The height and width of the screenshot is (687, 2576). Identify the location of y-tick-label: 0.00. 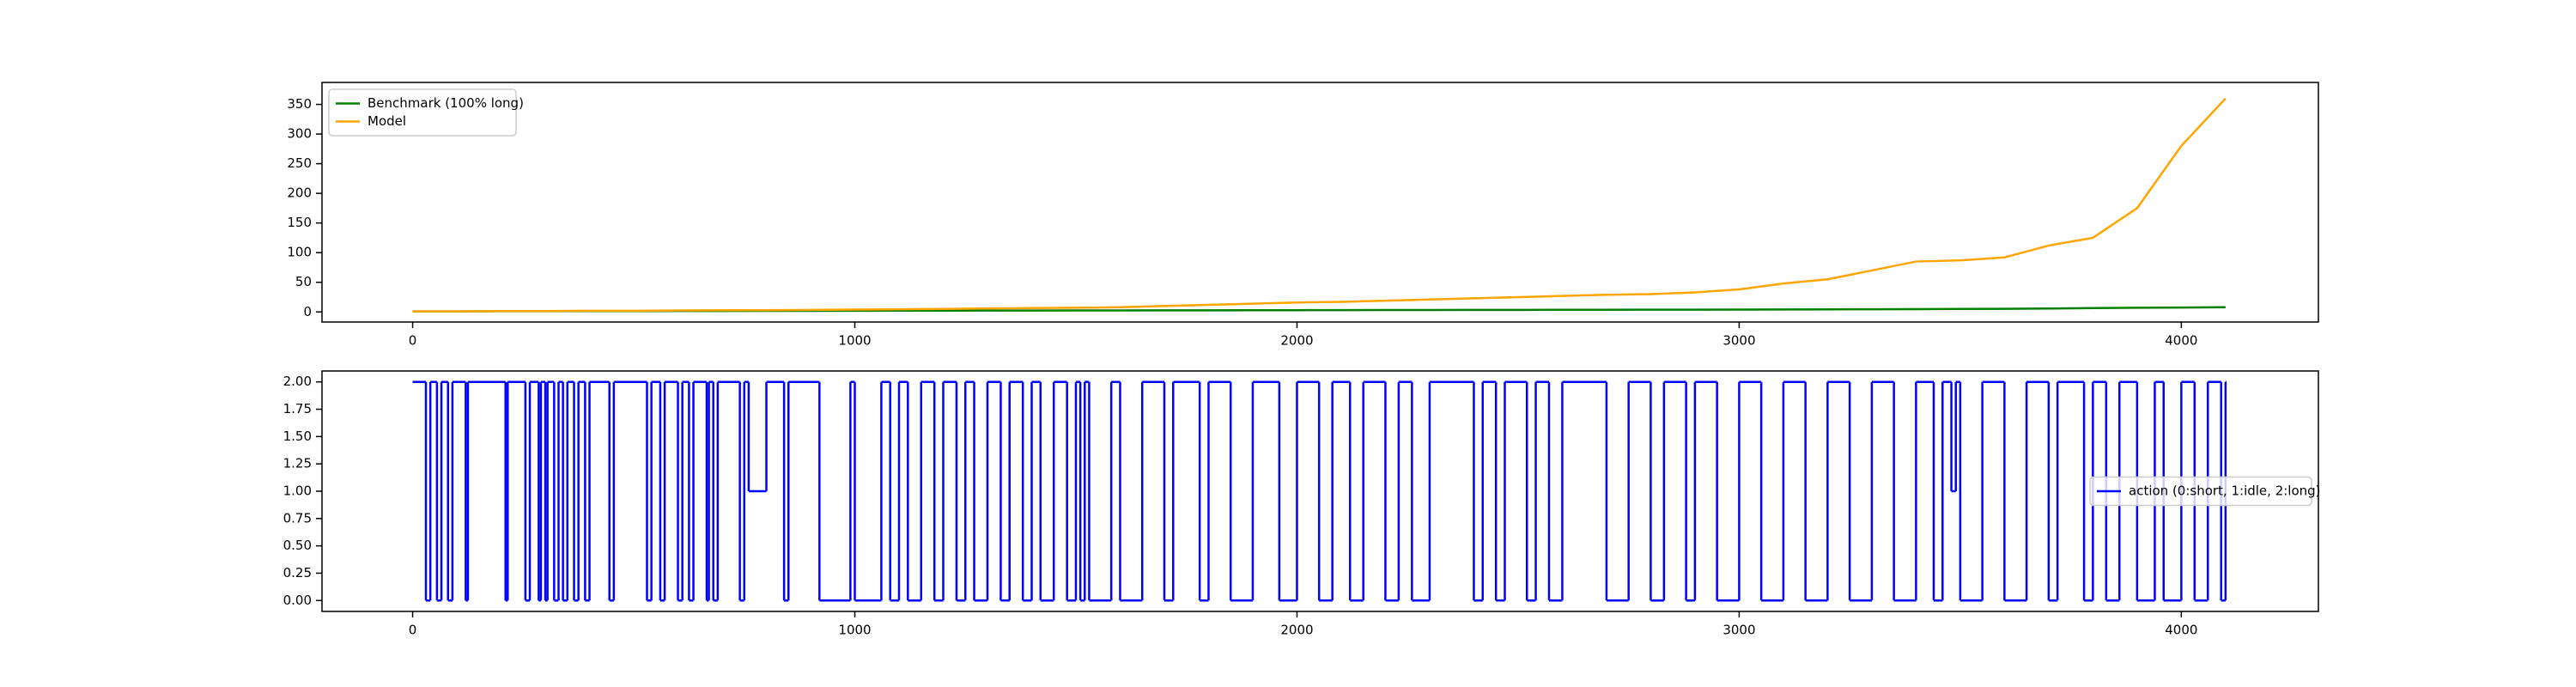
(297, 600).